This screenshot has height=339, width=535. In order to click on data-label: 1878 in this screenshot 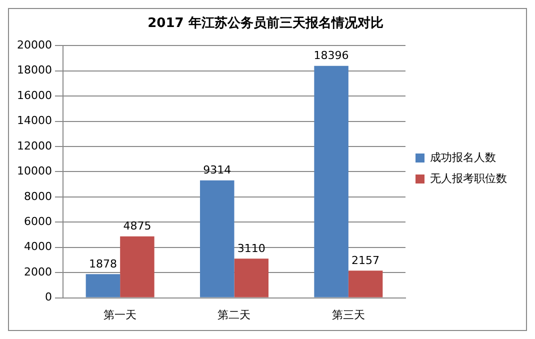, I will do `click(102, 263)`.